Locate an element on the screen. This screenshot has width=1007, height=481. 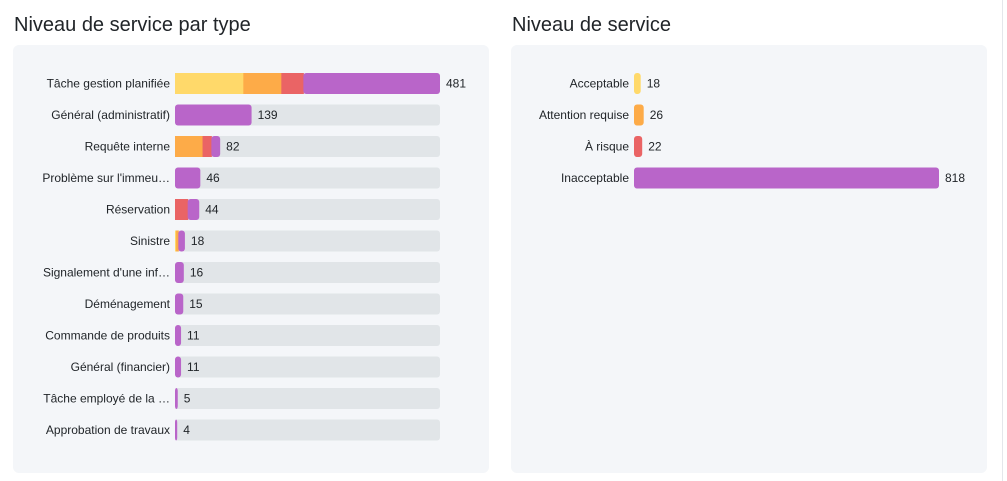
bar-segment-demenagement-inacceptable is located at coordinates (179, 304).